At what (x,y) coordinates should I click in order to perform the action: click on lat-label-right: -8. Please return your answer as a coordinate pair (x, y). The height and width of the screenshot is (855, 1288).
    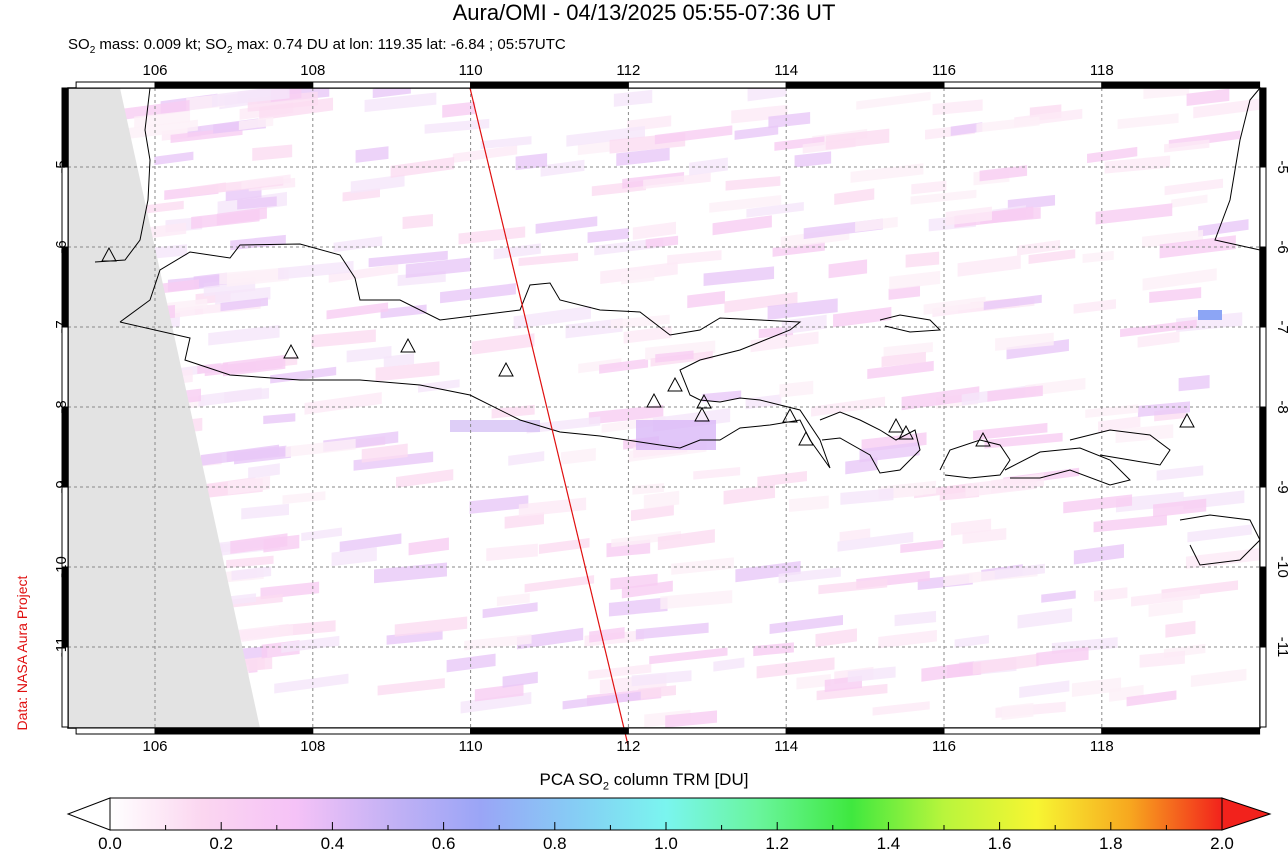
    Looking at the image, I should click on (1281, 407).